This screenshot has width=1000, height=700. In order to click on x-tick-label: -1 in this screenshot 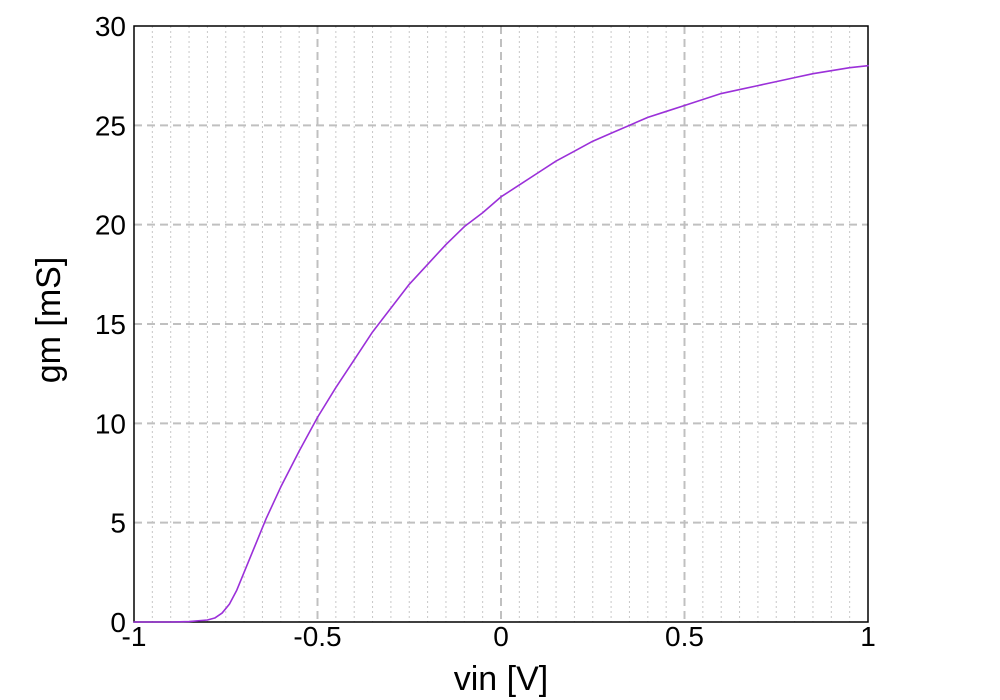, I will do `click(134, 636)`.